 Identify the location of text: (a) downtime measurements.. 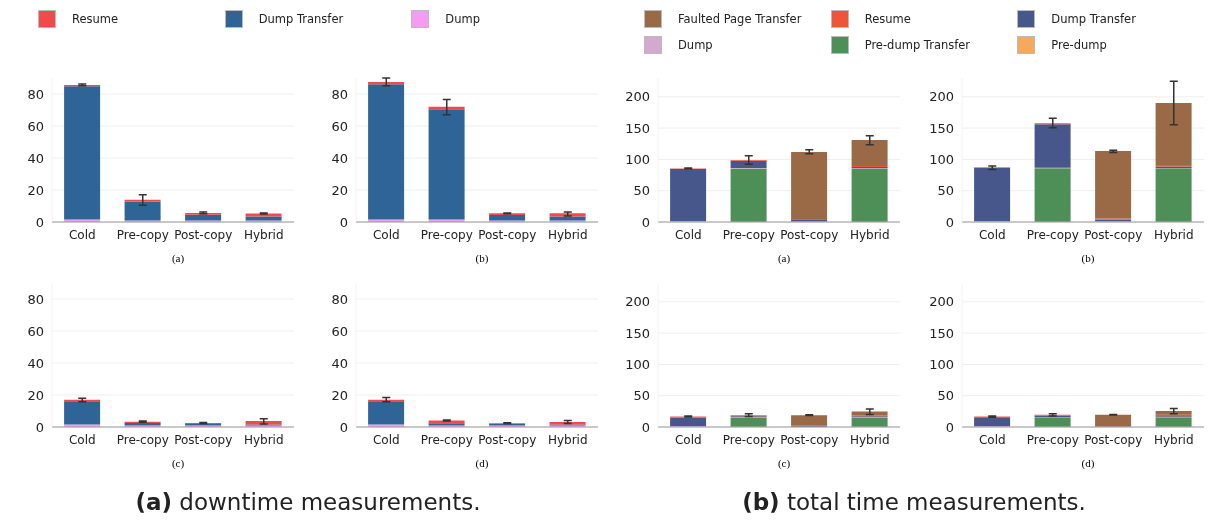
(308, 502).